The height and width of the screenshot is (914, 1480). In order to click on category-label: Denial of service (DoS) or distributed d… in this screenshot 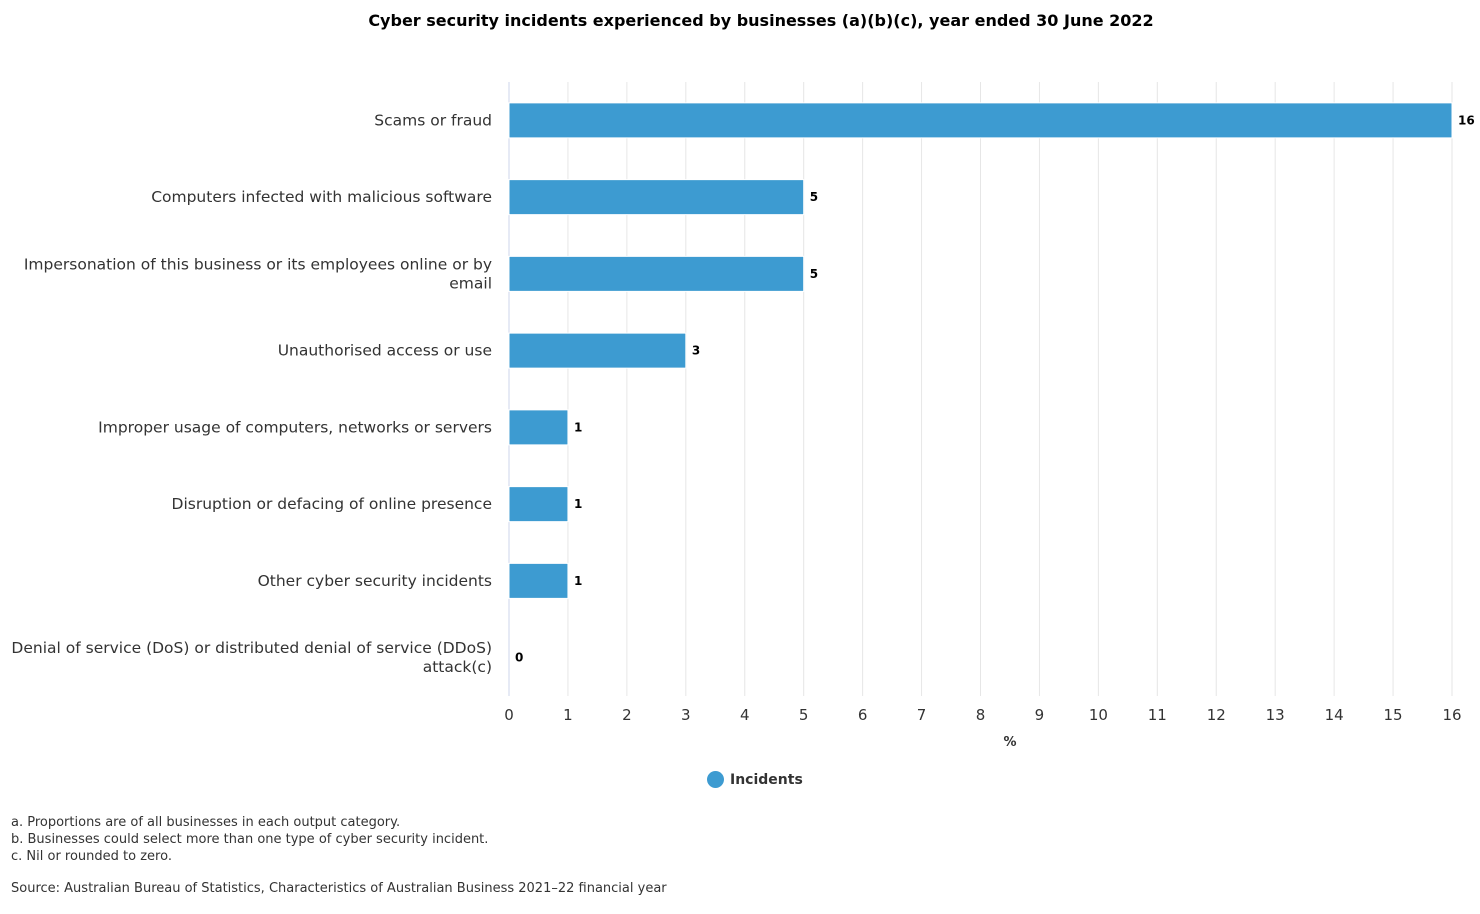, I will do `click(251, 657)`.